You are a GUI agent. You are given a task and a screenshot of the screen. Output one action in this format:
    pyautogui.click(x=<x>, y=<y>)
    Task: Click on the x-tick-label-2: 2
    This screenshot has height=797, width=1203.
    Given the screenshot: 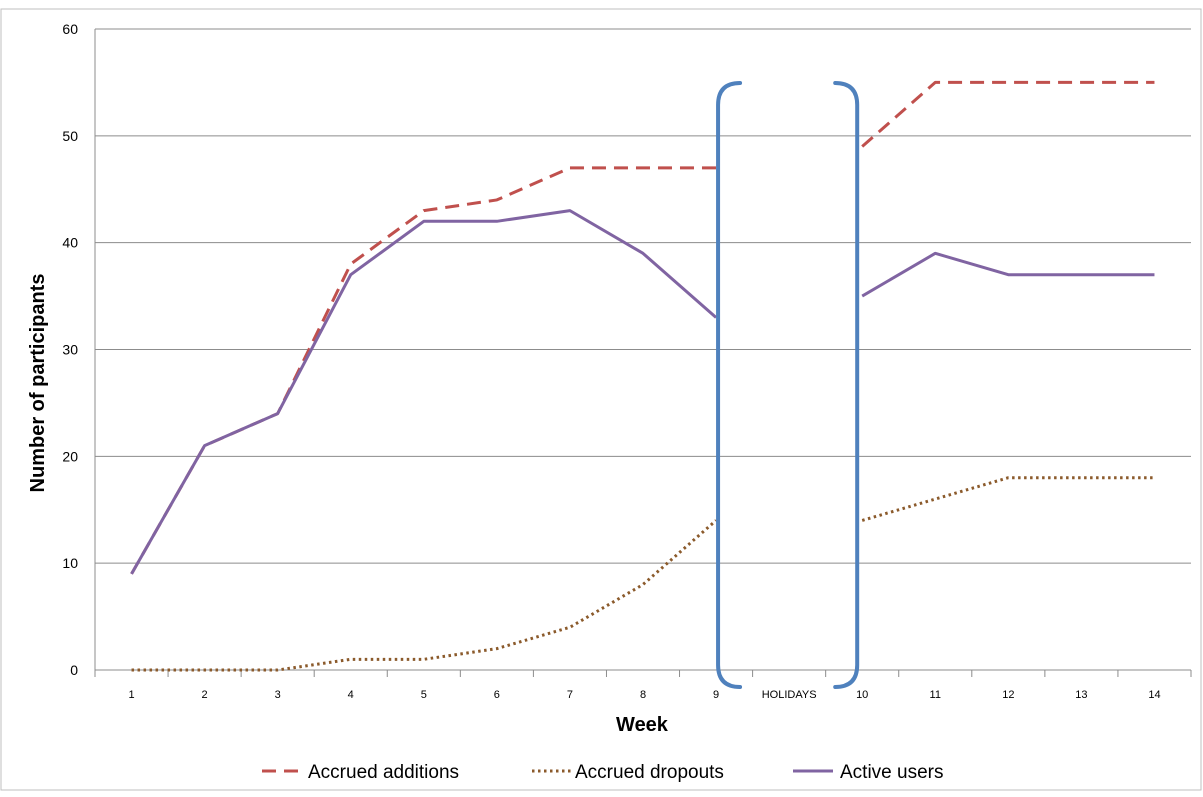 What is the action you would take?
    pyautogui.click(x=205, y=695)
    